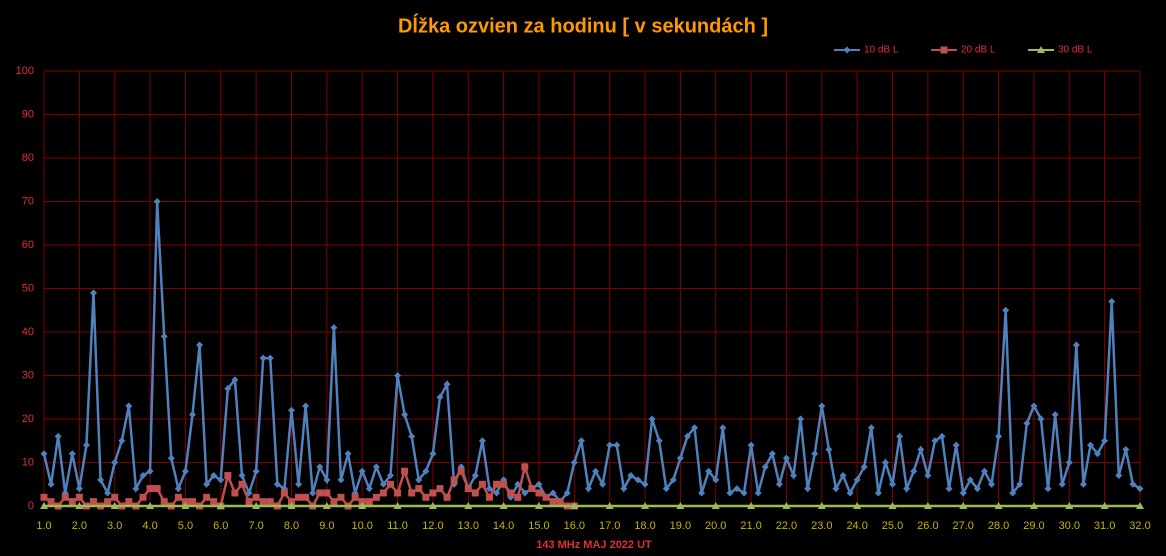 This screenshot has height=556, width=1166. What do you see at coordinates (583, 25) in the screenshot?
I see `chart-title: Dĺžka ozvien za hodinu [ v sekundách ]` at bounding box center [583, 25].